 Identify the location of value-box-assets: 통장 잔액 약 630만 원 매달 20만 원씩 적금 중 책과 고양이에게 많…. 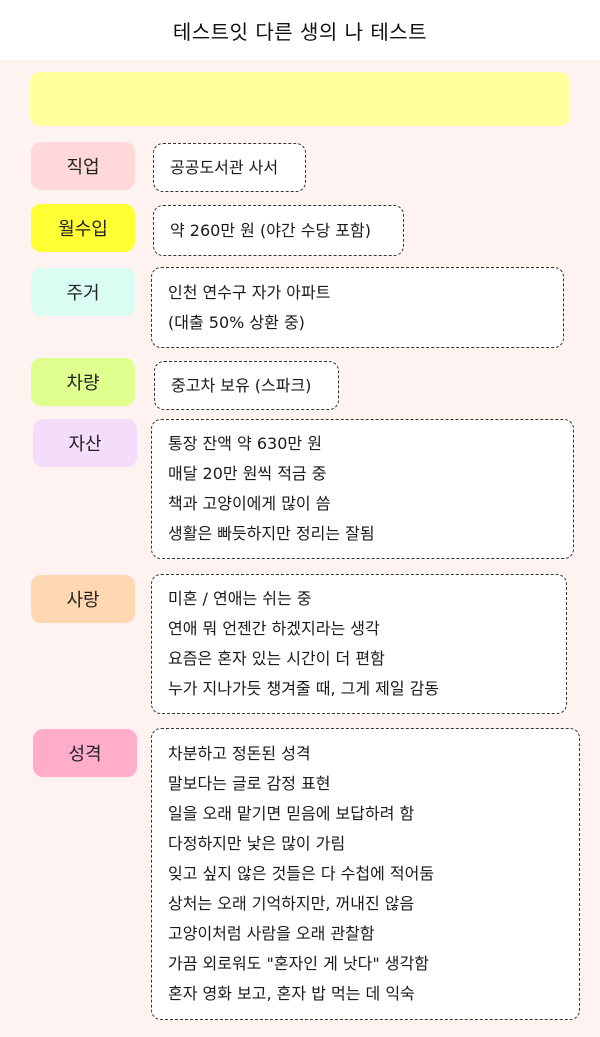
(362, 489).